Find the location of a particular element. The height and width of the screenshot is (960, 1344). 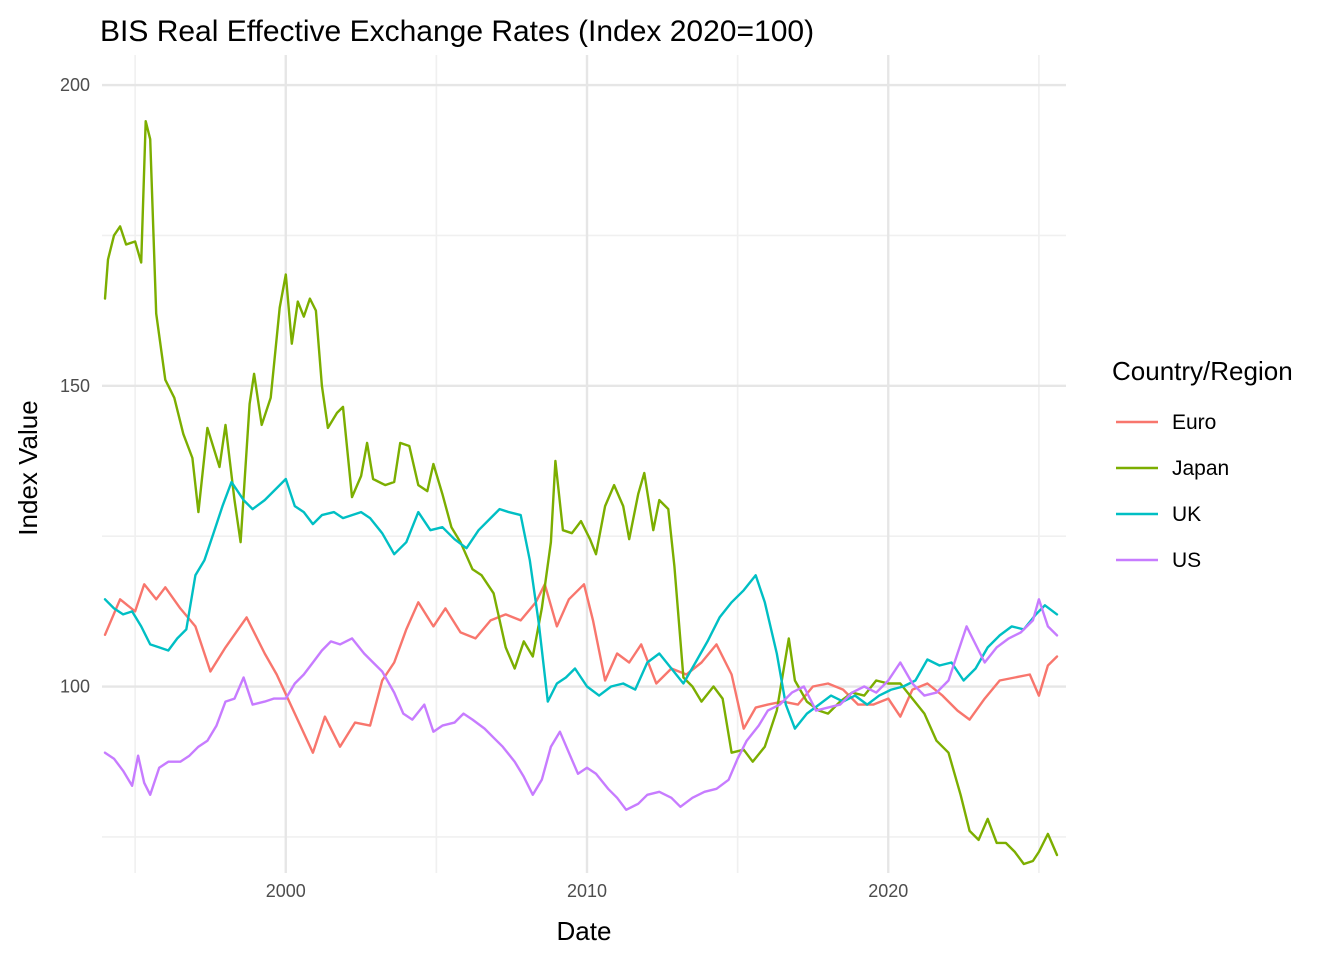

y-tick-label: 150 is located at coordinates (75, 386).